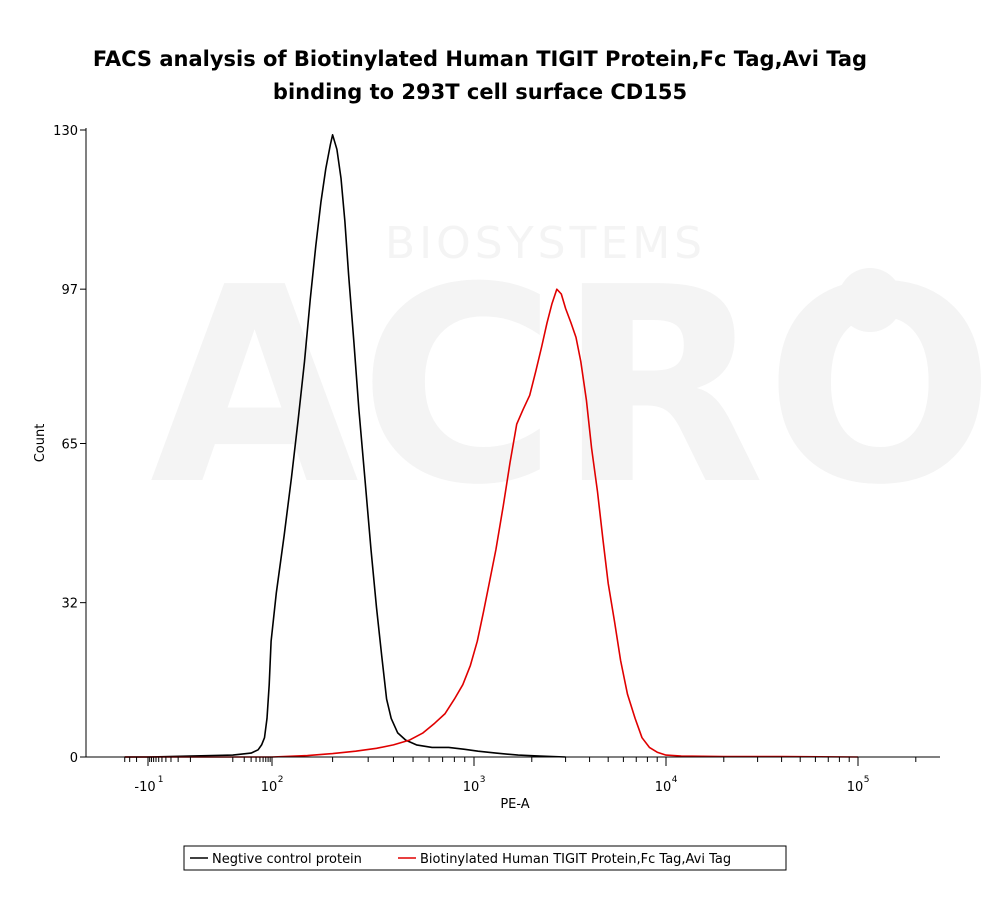 This screenshot has height=909, width=1000. Describe the element at coordinates (520, 776) in the screenshot. I see `x-ticks: -10 1 10 2 10 3 10 4 10 5` at that location.